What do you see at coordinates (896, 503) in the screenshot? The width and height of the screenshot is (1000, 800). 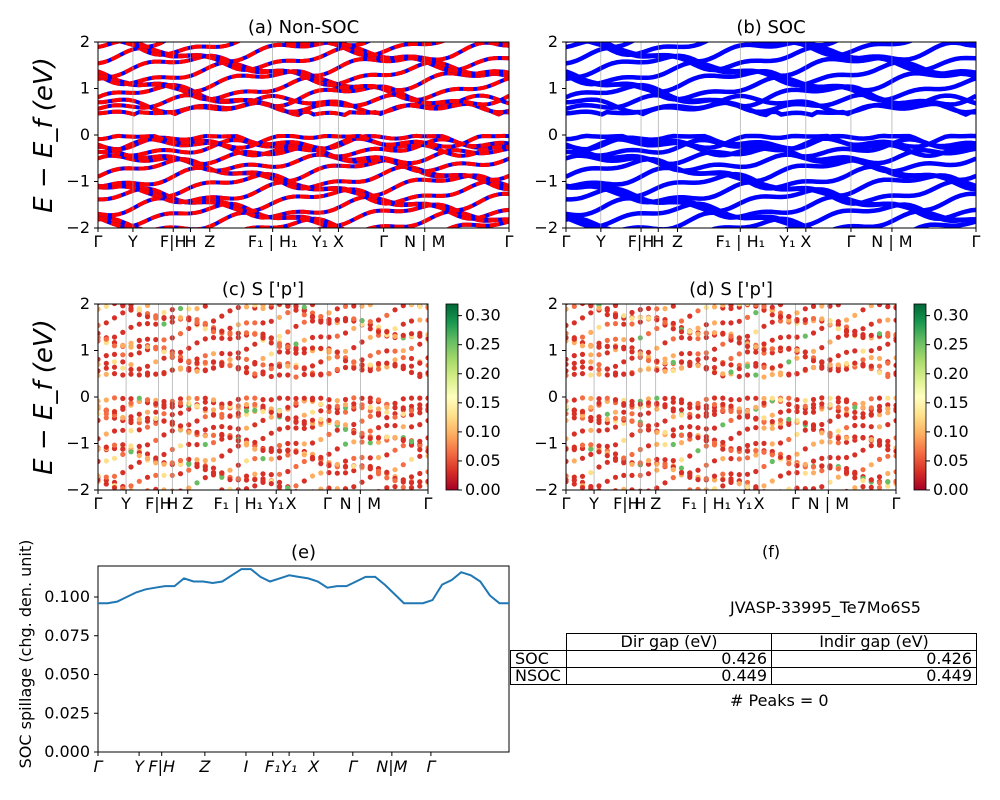 I see `x-tick-label: Γ` at bounding box center [896, 503].